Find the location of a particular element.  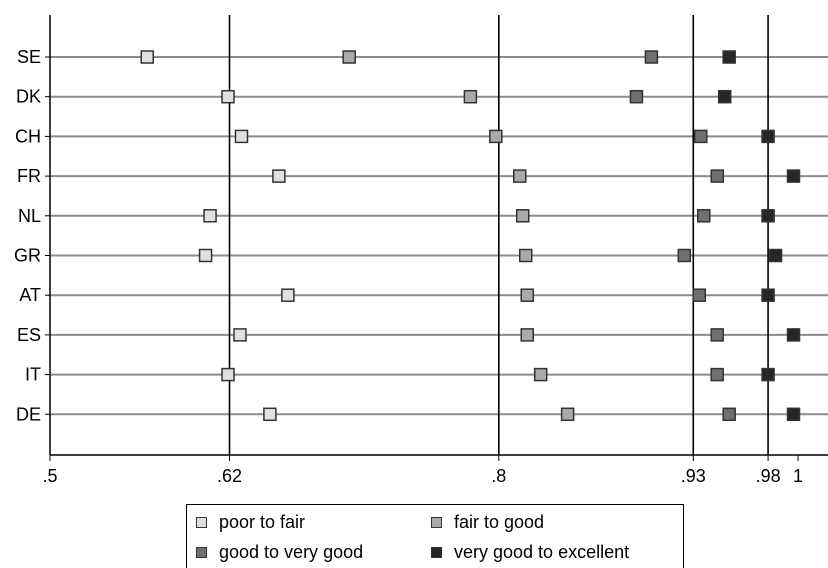

x-tick-label-98: .98 is located at coordinates (768, 476).